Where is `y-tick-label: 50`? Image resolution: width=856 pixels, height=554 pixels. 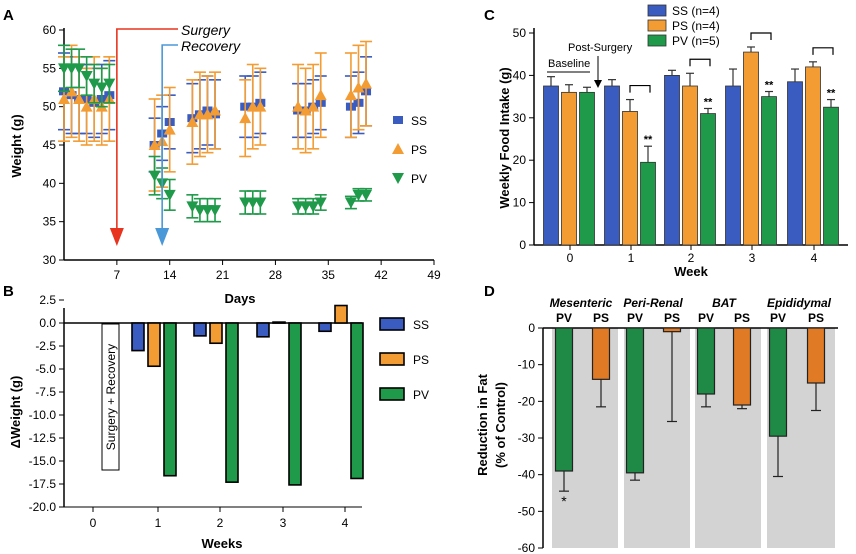
y-tick-label: 50 is located at coordinates (50, 107).